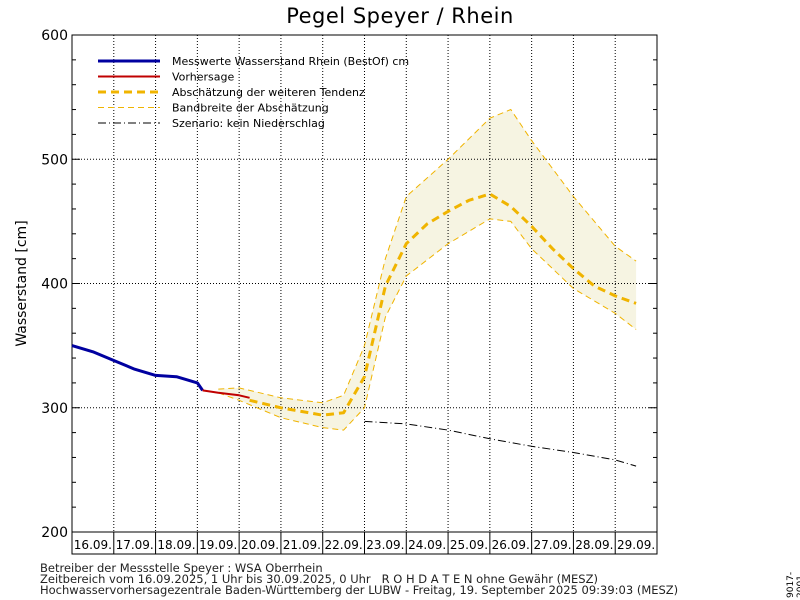 The height and width of the screenshot is (600, 800). I want to click on series-measured, so click(137, 368).